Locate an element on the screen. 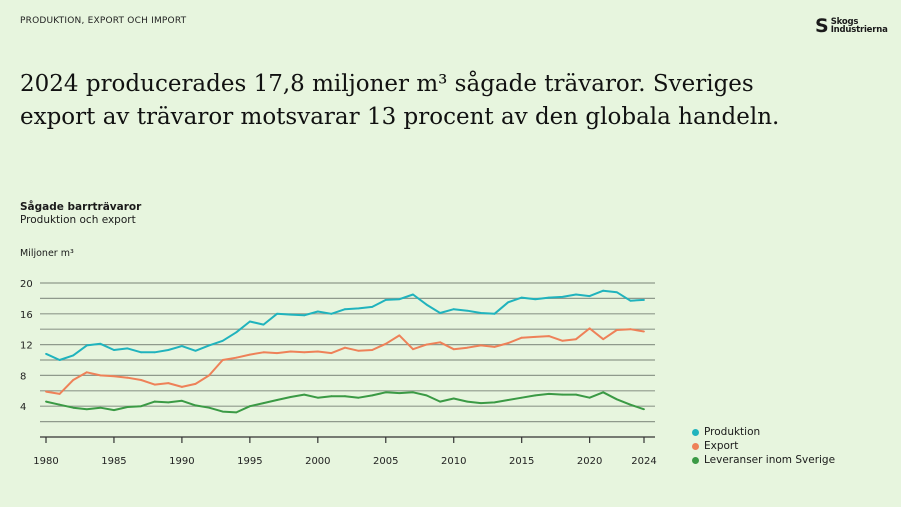 This screenshot has height=507, width=901. x-tick-label: 1985 is located at coordinates (113, 461).